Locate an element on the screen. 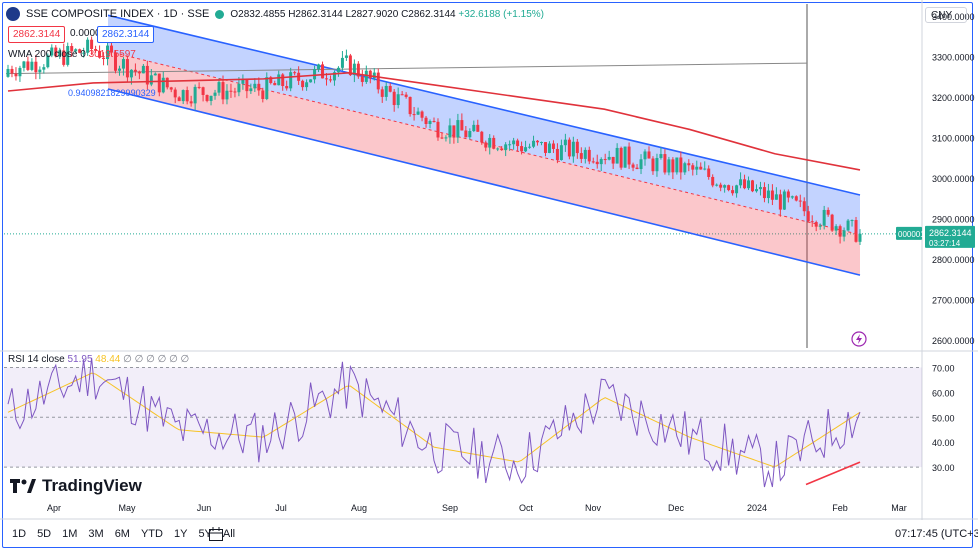 Image resolution: width=978 pixels, height=552 pixels. price-tick-label: 3200.0000 is located at coordinates (953, 98).